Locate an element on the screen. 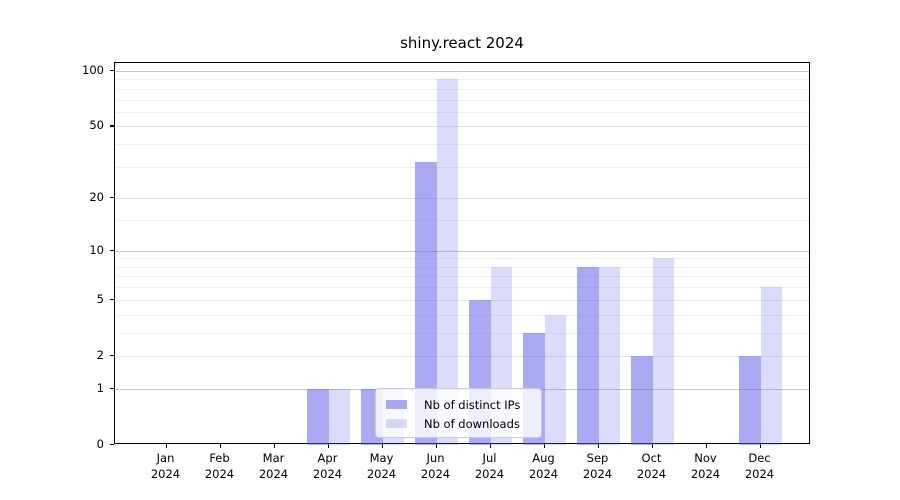 The width and height of the screenshot is (900, 500). bar-nb-of-downloads-sep-2024 is located at coordinates (609, 355).